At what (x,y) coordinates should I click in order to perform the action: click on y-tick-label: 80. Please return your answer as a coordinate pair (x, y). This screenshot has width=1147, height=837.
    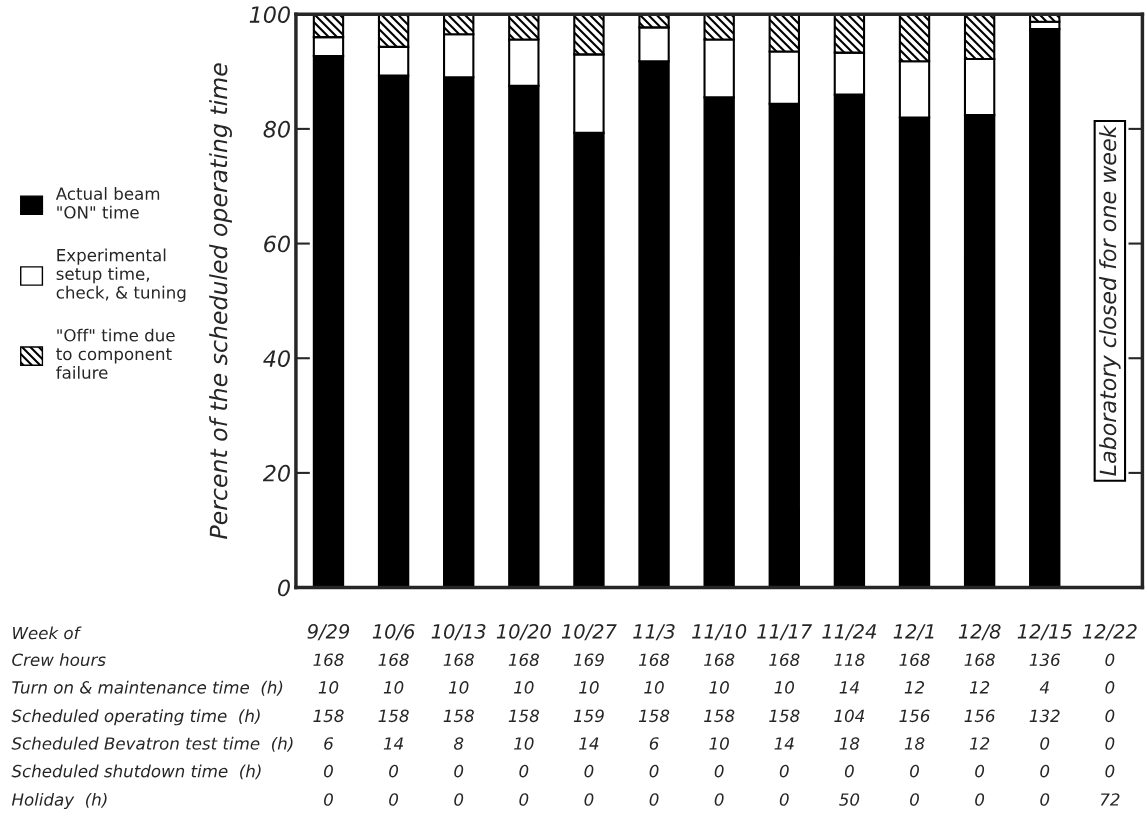
    Looking at the image, I should click on (276, 129).